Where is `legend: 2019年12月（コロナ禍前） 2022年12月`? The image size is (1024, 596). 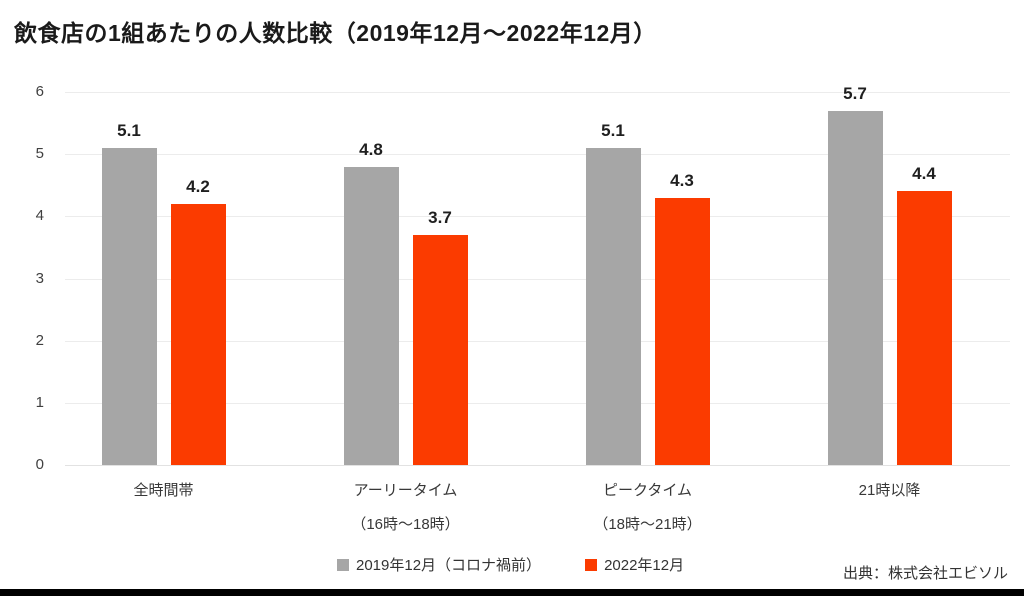 legend: 2019年12月（コロナ禍前） 2022年12月 is located at coordinates (510, 564).